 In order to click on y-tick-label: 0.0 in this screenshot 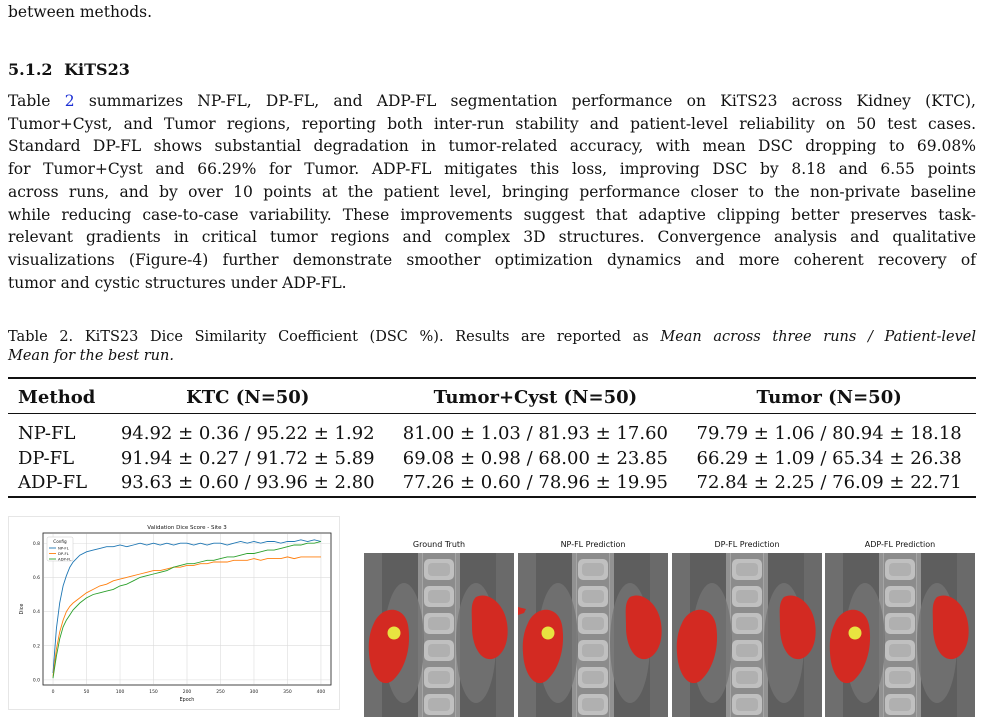, I will do `click(36, 680)`.